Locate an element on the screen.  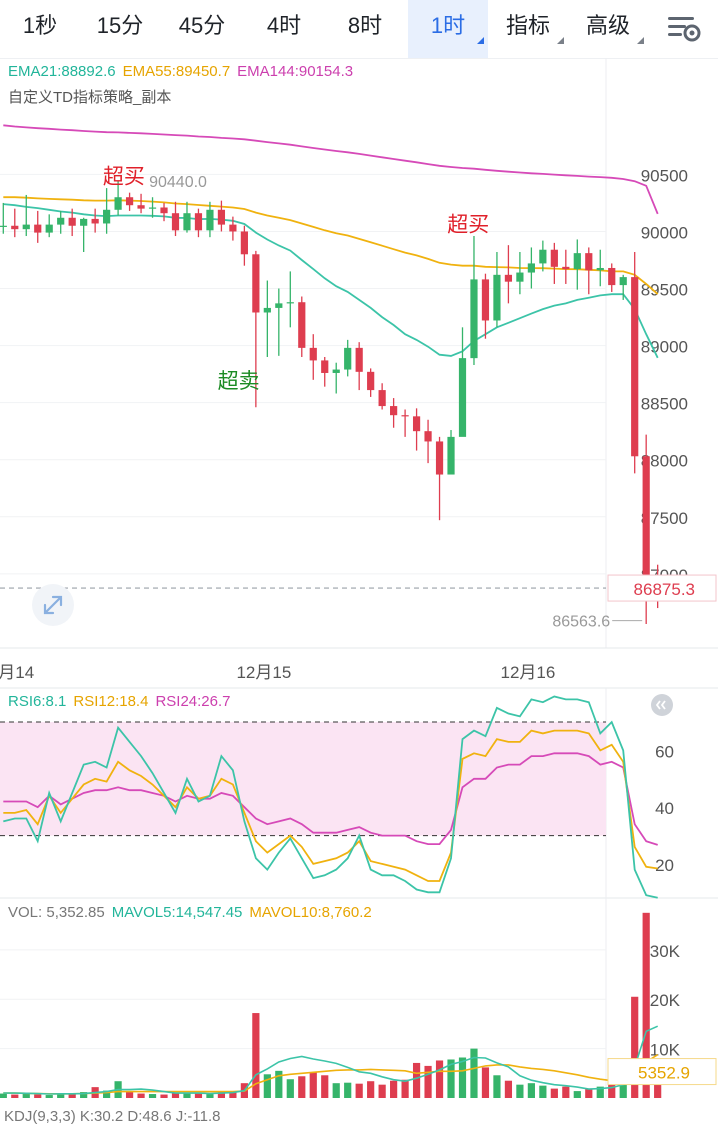
rsi-tick-label: 20 is located at coordinates (664, 865).